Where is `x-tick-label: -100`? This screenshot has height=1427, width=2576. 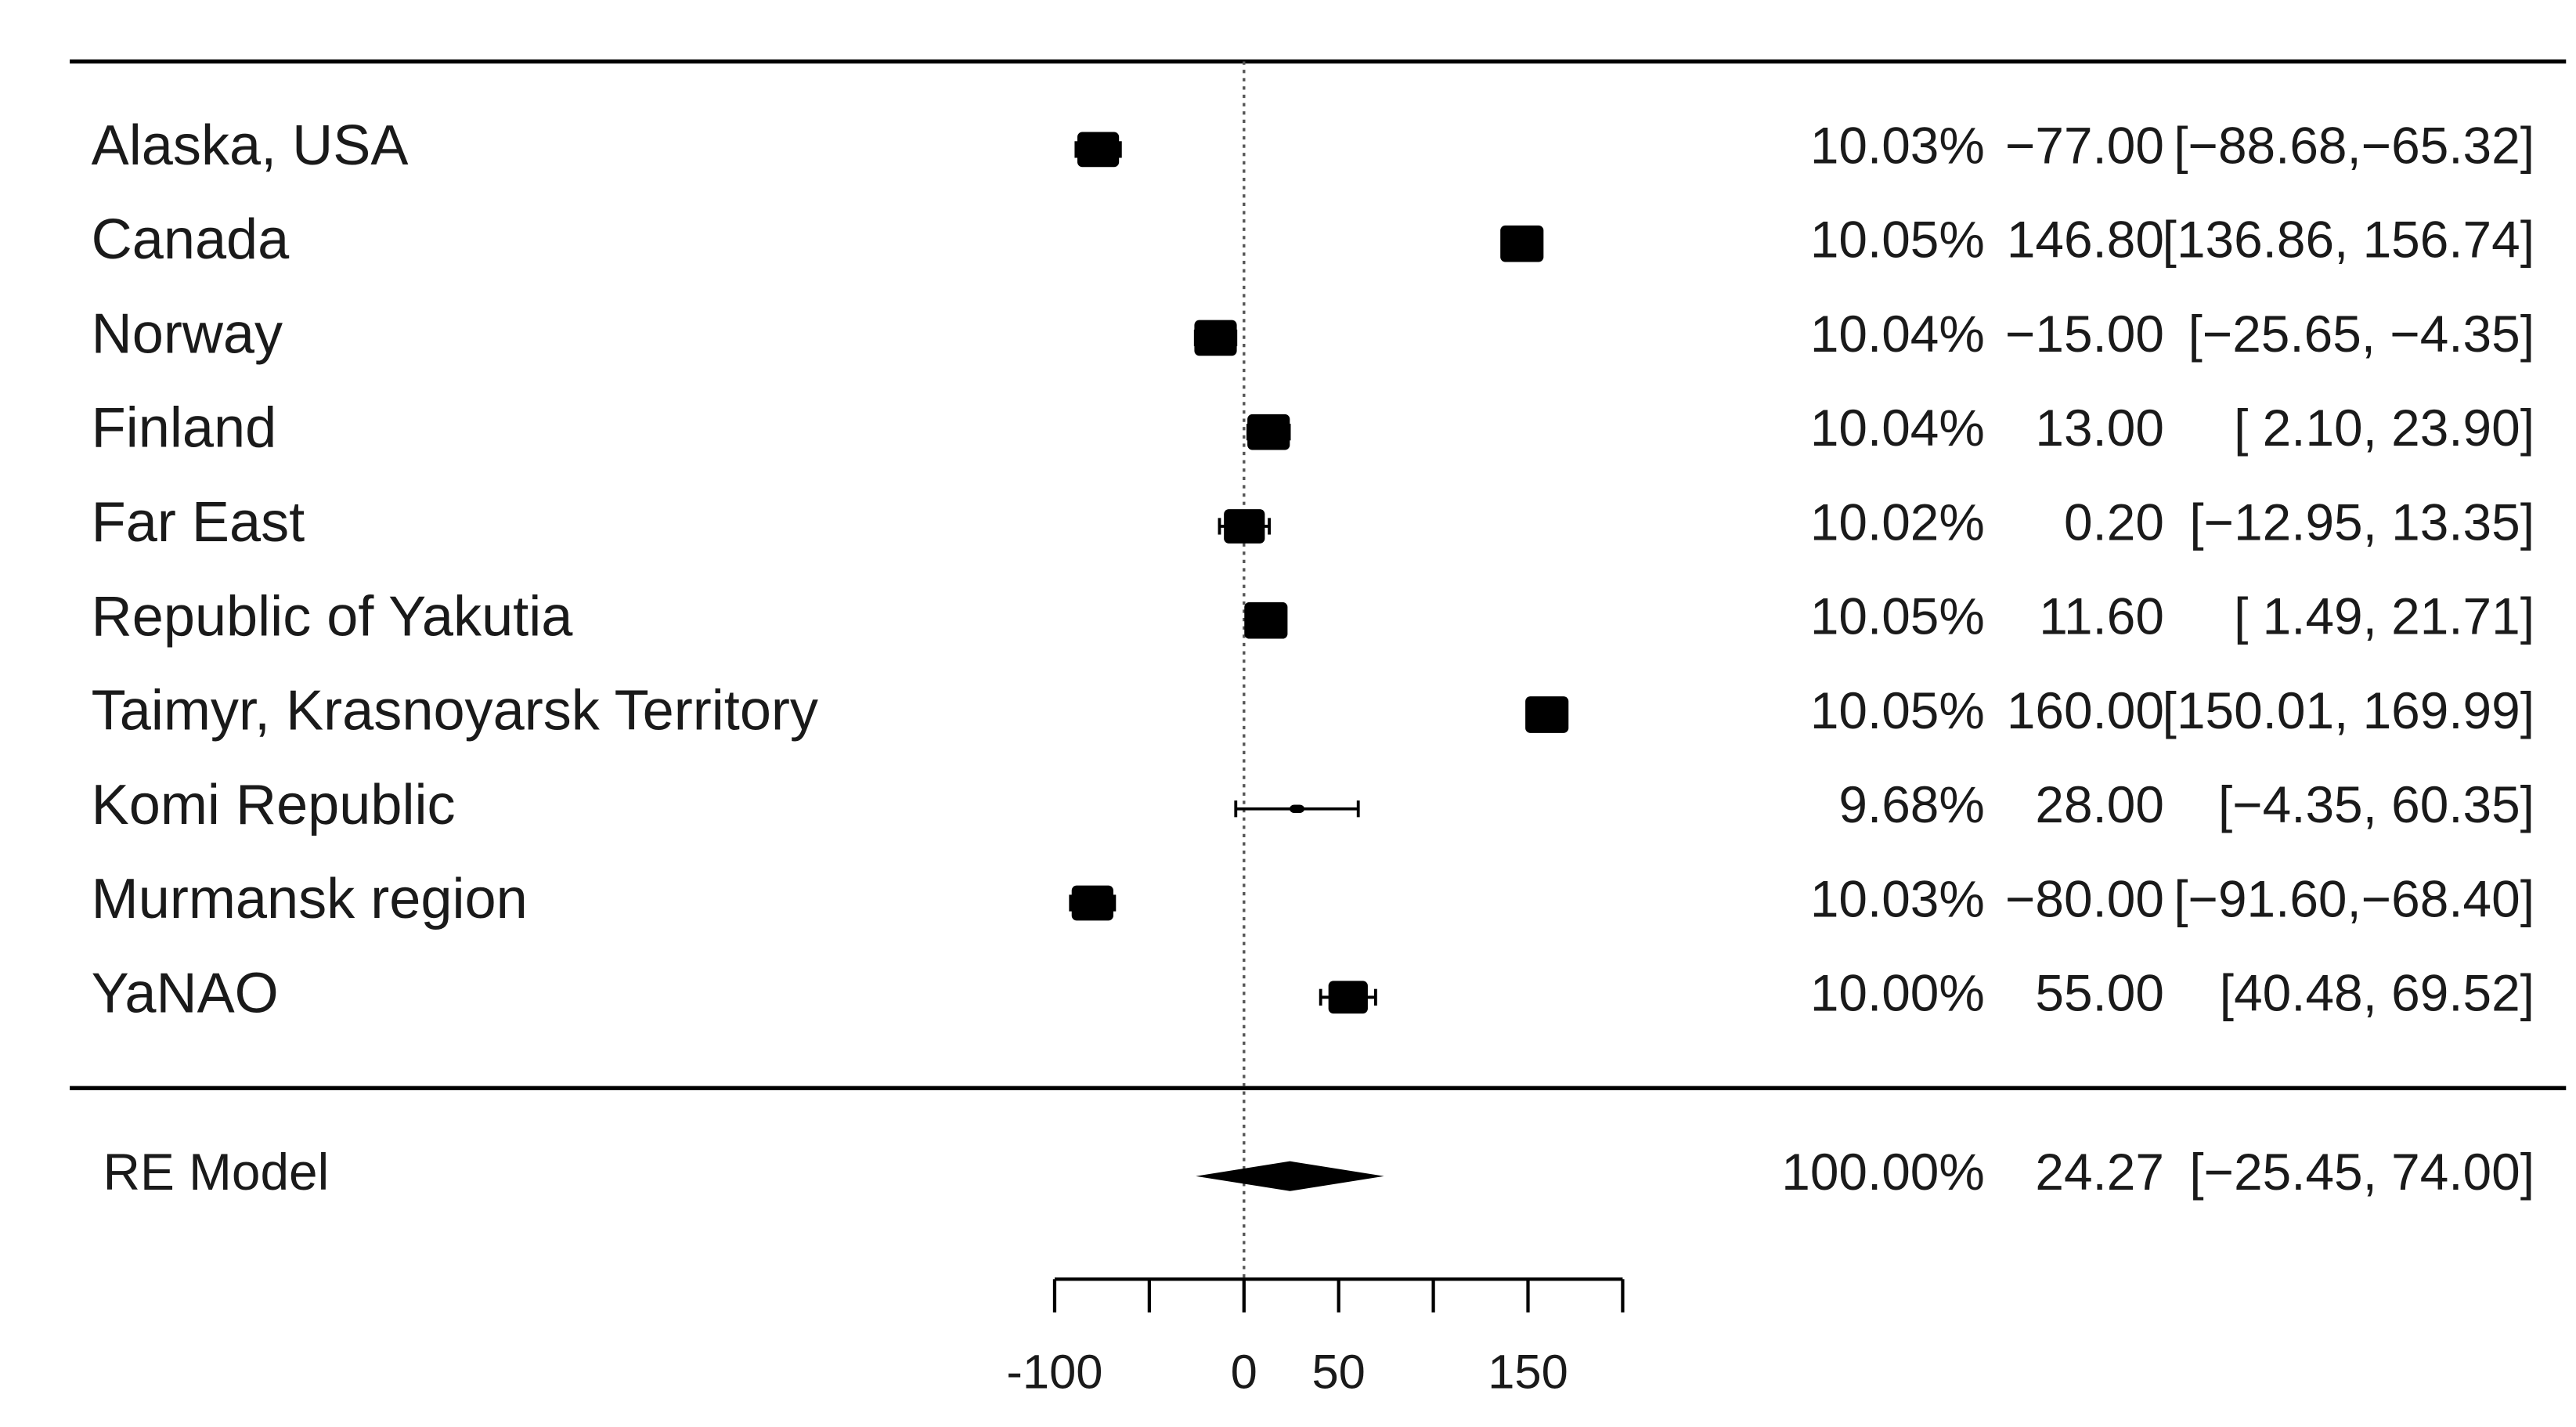
x-tick-label: -100 is located at coordinates (1054, 1372).